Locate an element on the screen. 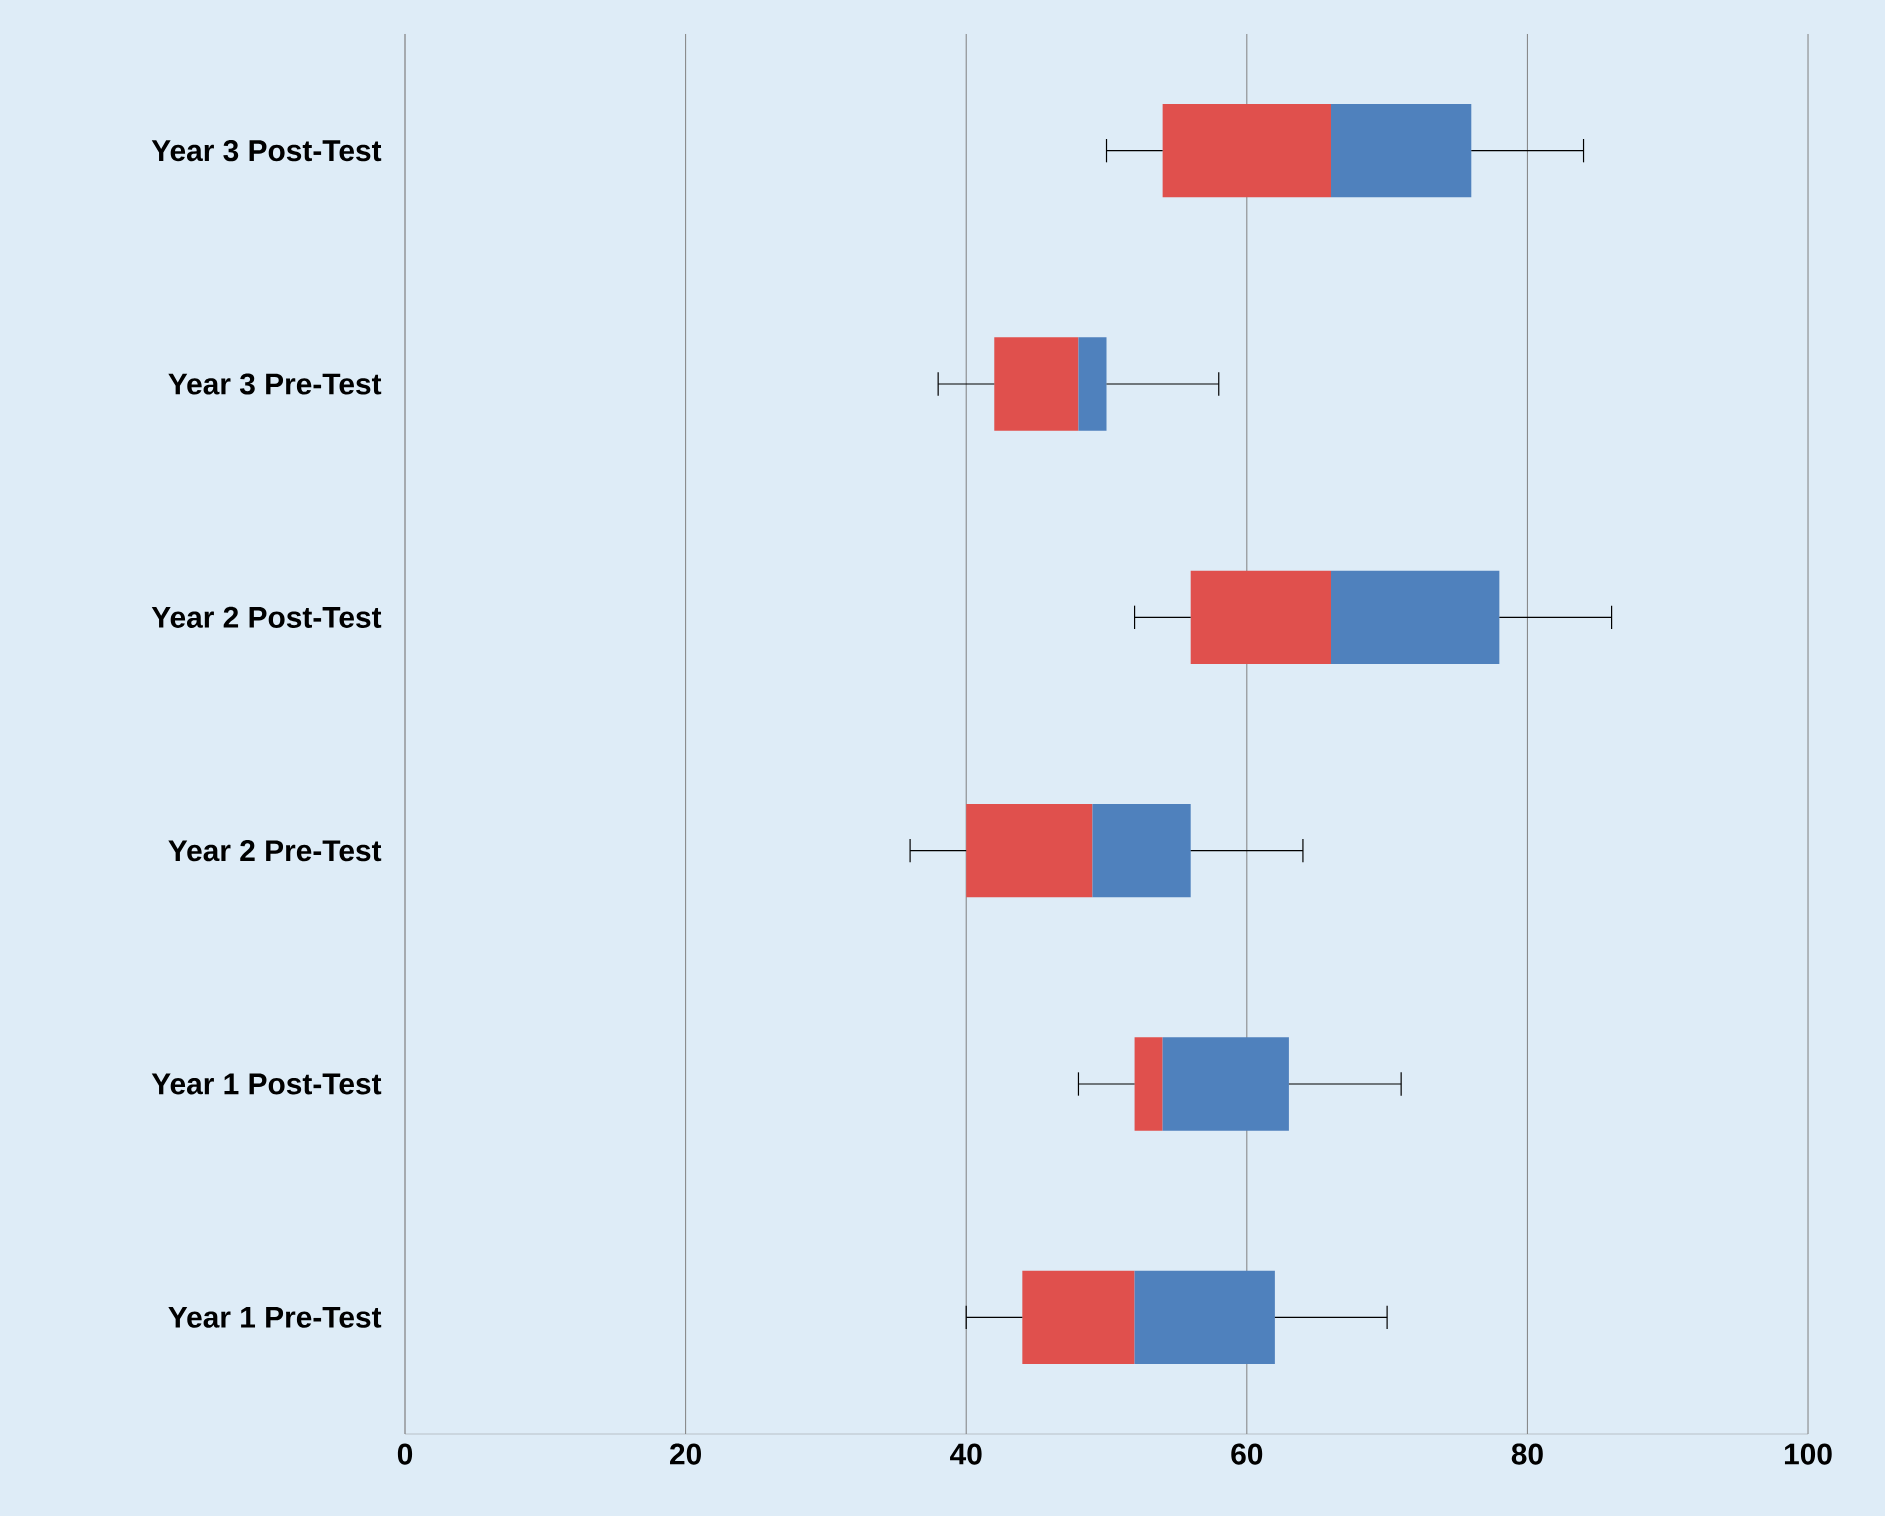  y-tick-label: Year 1 Post-Test is located at coordinates (266, 1084).